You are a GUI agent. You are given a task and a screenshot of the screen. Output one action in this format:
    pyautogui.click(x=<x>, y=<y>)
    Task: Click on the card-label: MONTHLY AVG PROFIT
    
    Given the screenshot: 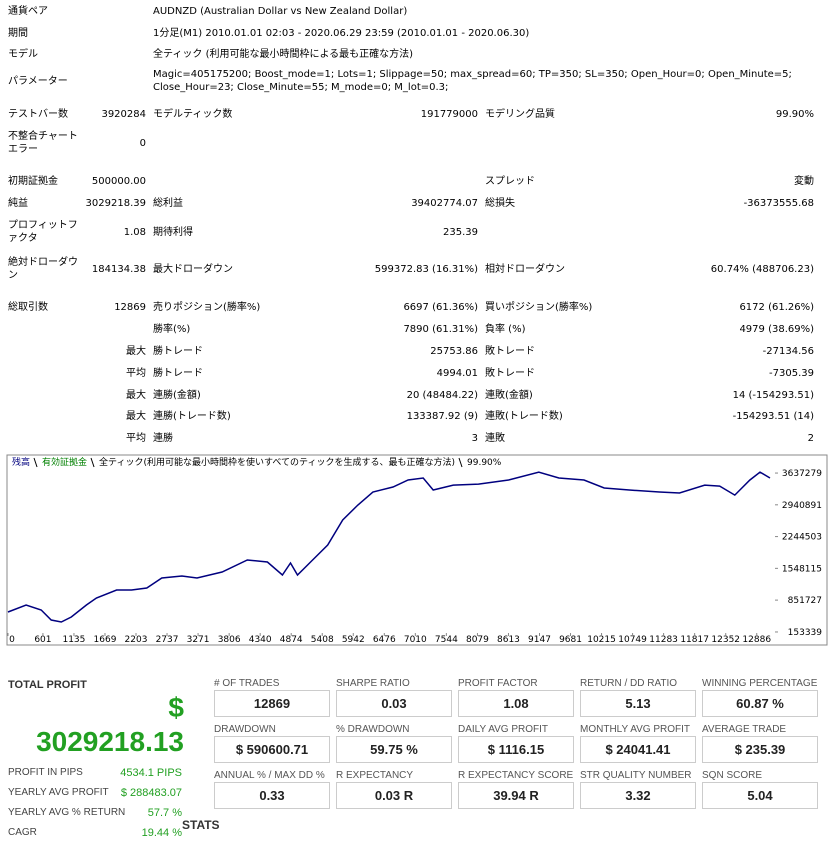 What is the action you would take?
    pyautogui.click(x=635, y=729)
    